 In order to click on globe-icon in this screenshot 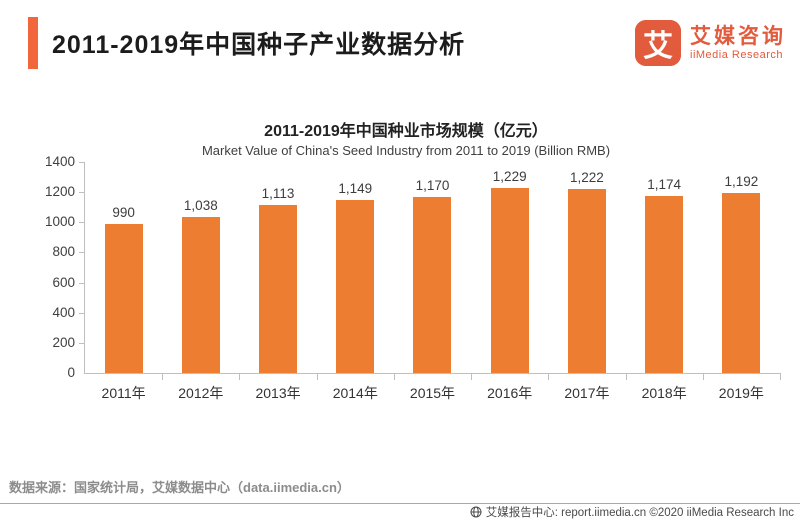, I will do `click(476, 511)`.